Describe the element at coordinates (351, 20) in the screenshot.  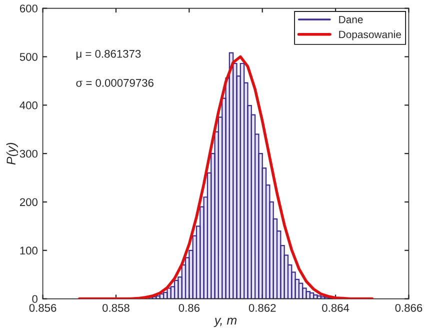
I see `legend-label: Dane` at that location.